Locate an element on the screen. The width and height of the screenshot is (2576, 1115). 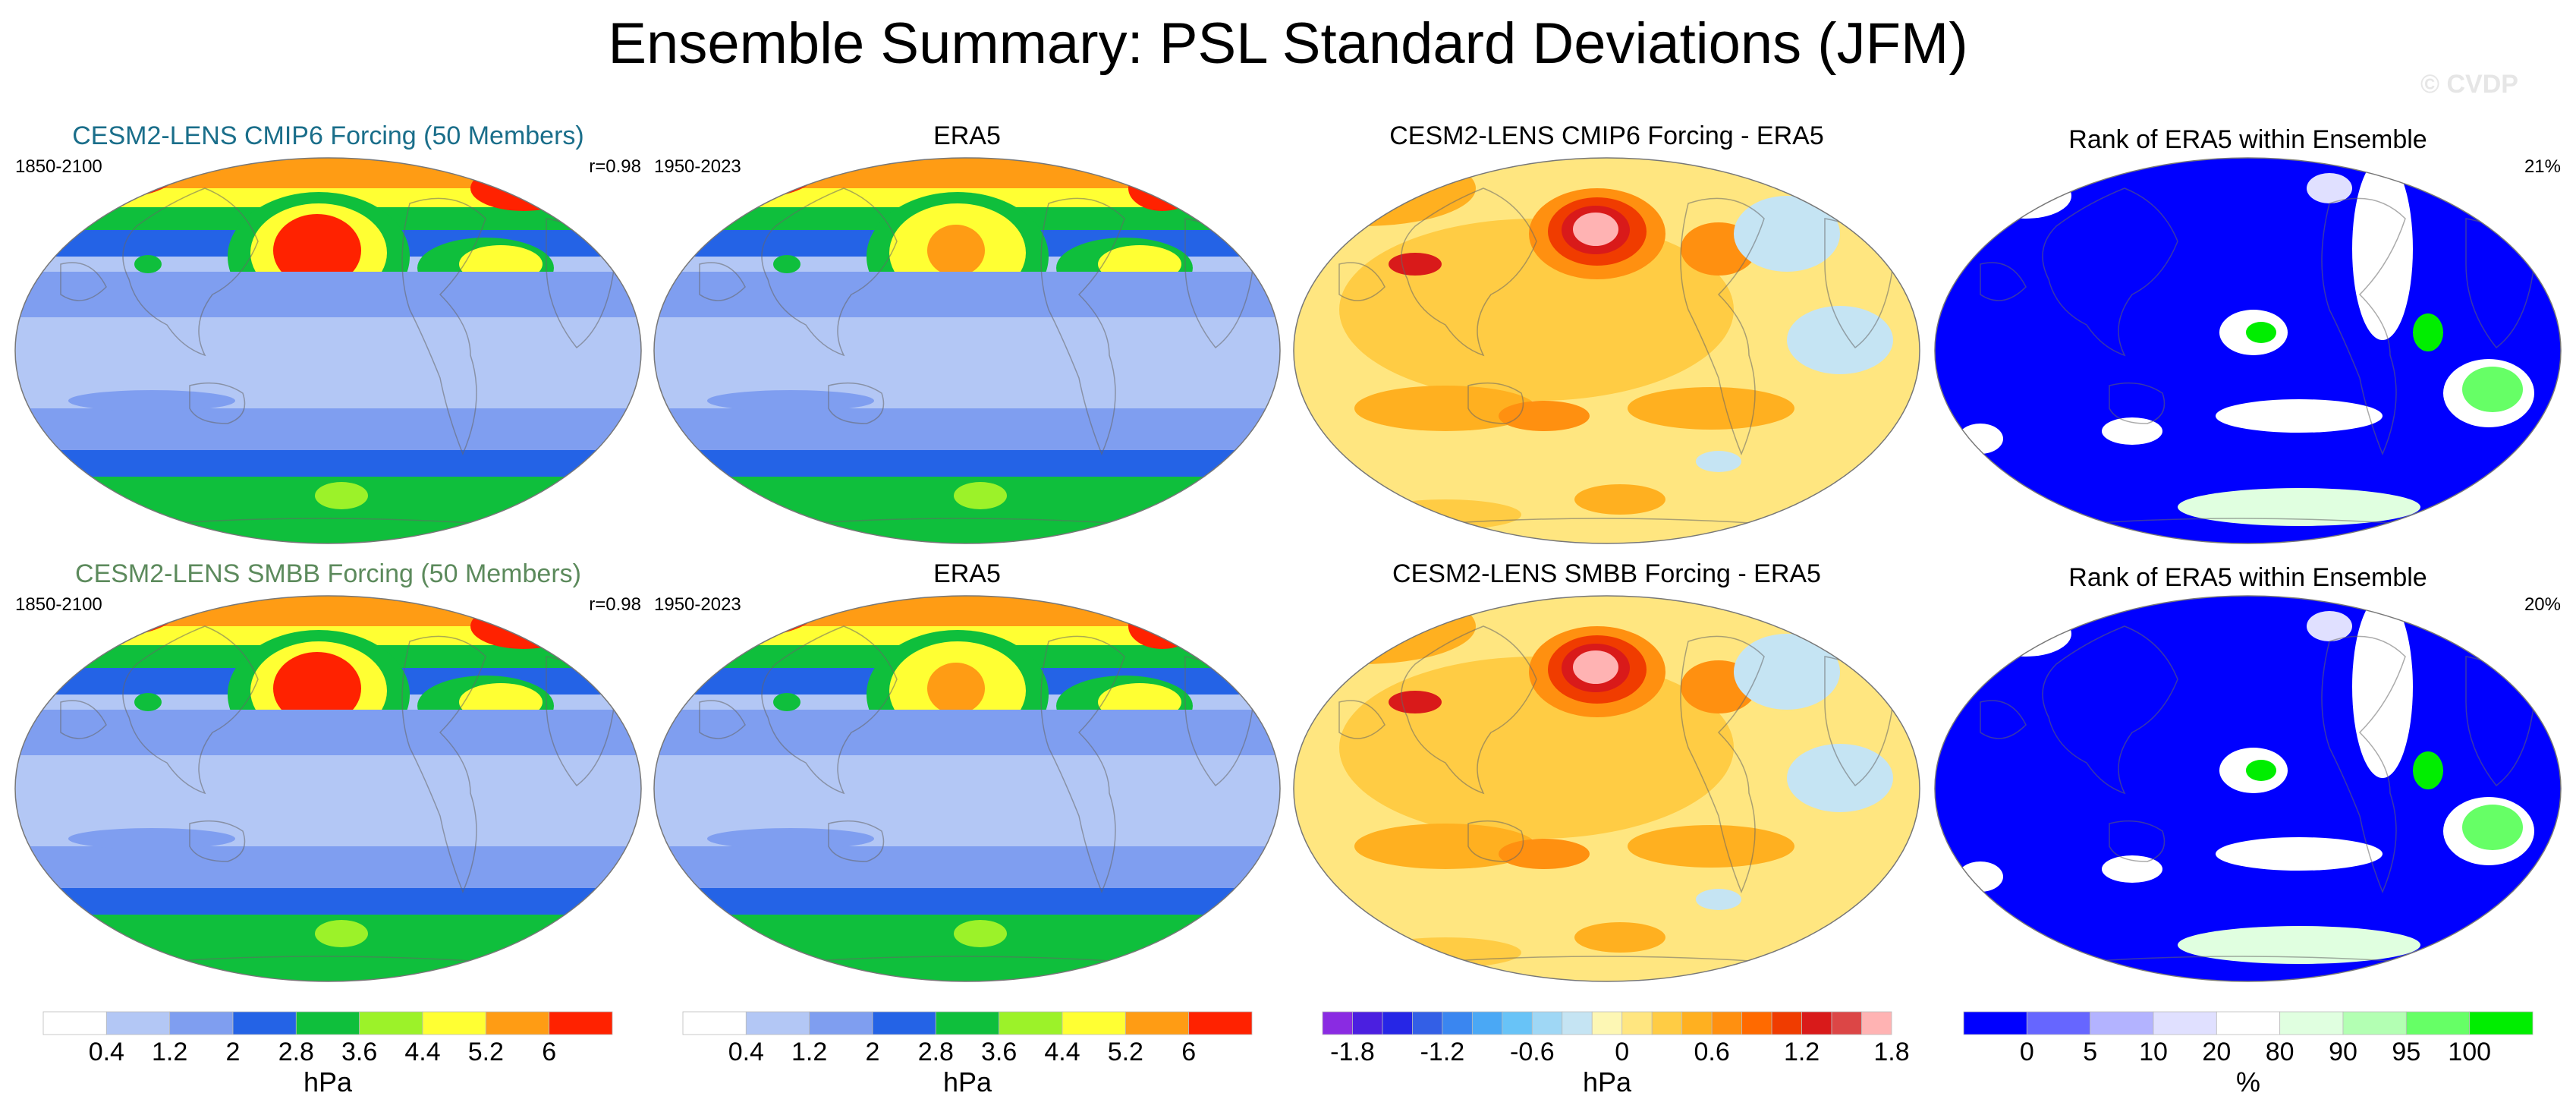
map-border is located at coordinates (2248, 350).